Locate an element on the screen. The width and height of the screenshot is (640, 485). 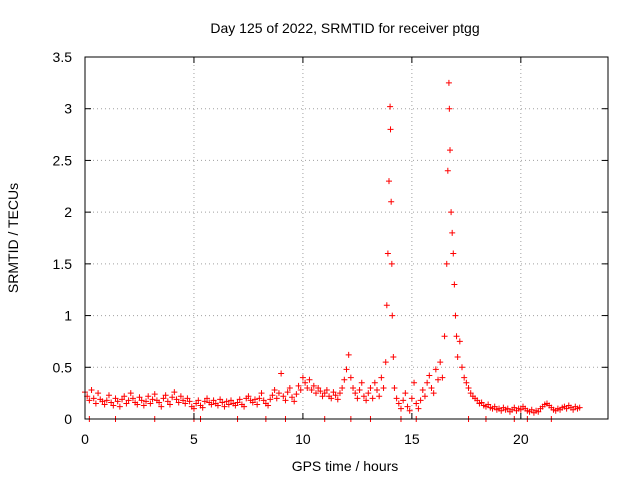
x-tick-label: 5 is located at coordinates (194, 439).